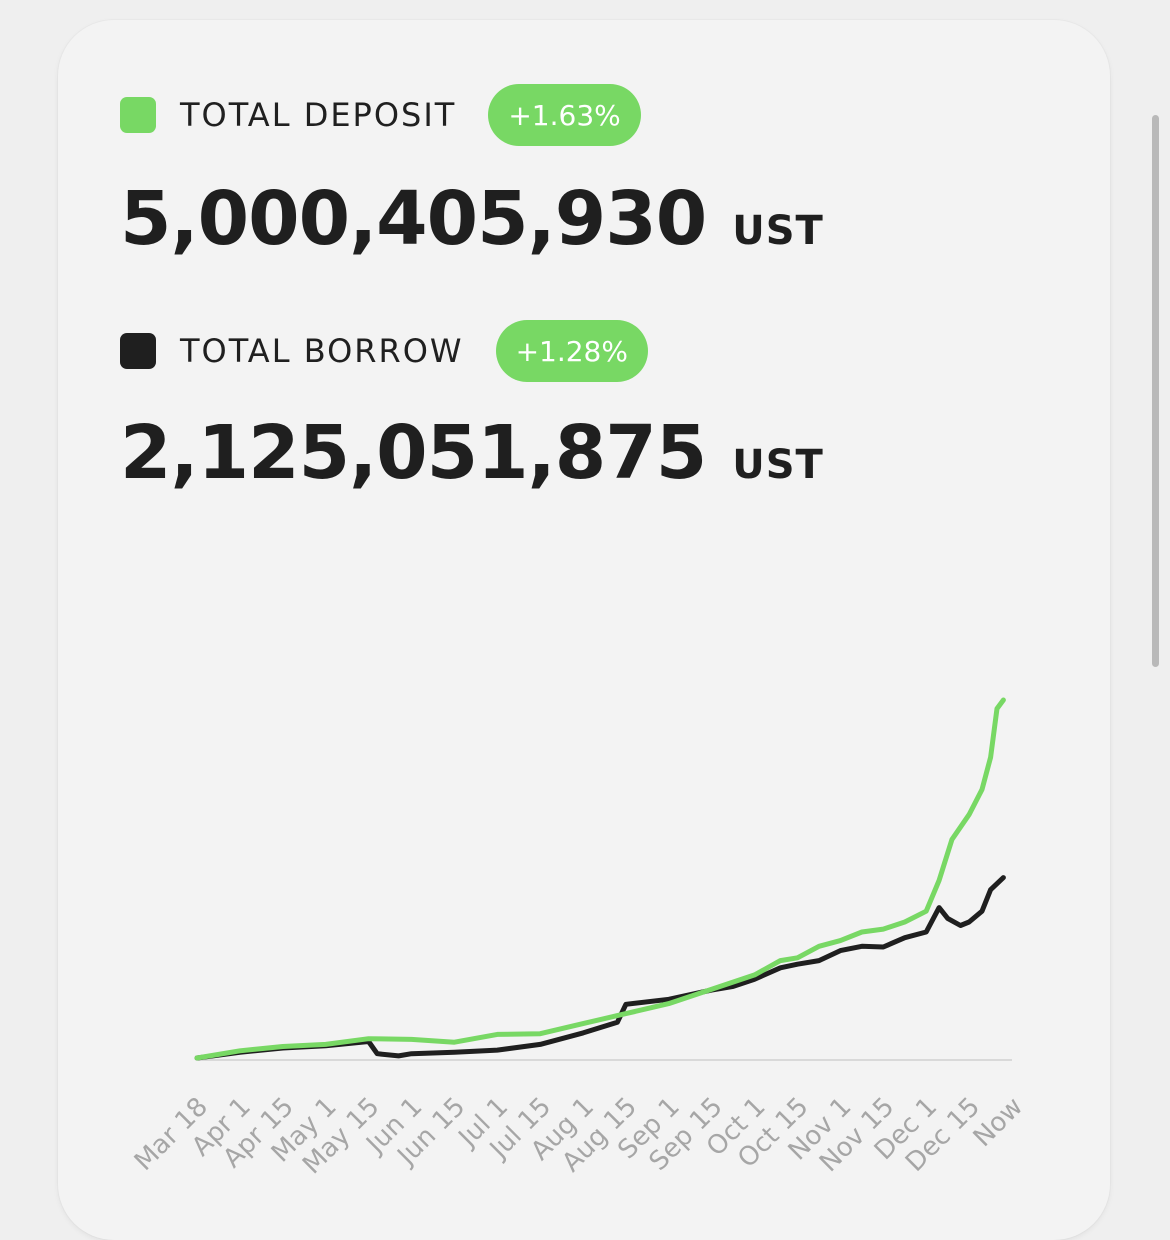  What do you see at coordinates (564, 115) in the screenshot?
I see `deposit-change-badge: +1.63%` at bounding box center [564, 115].